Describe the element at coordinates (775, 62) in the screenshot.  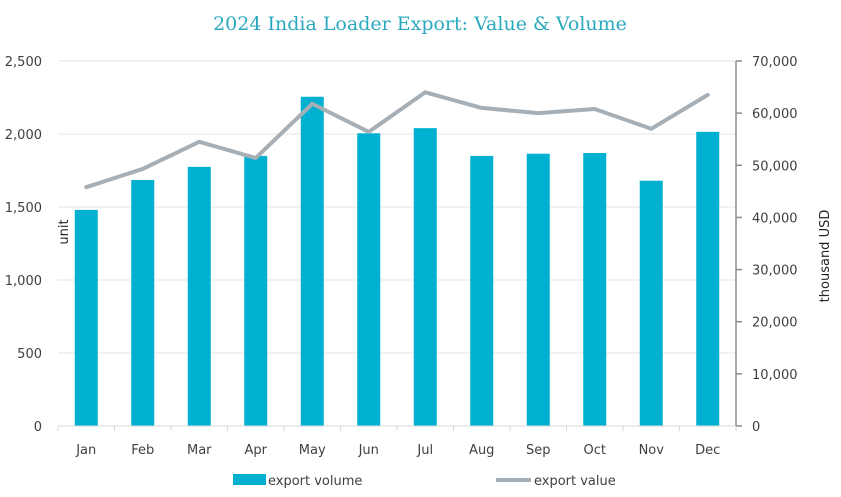
I see `right-tick-label: 70,000` at that location.